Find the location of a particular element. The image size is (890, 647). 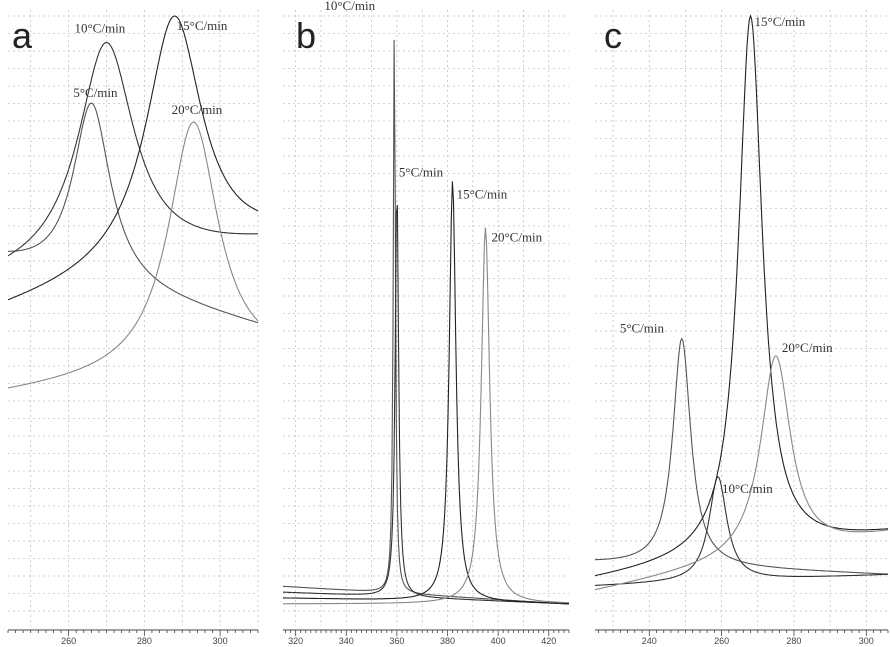

x-tick-label: 320 is located at coordinates (295, 641).